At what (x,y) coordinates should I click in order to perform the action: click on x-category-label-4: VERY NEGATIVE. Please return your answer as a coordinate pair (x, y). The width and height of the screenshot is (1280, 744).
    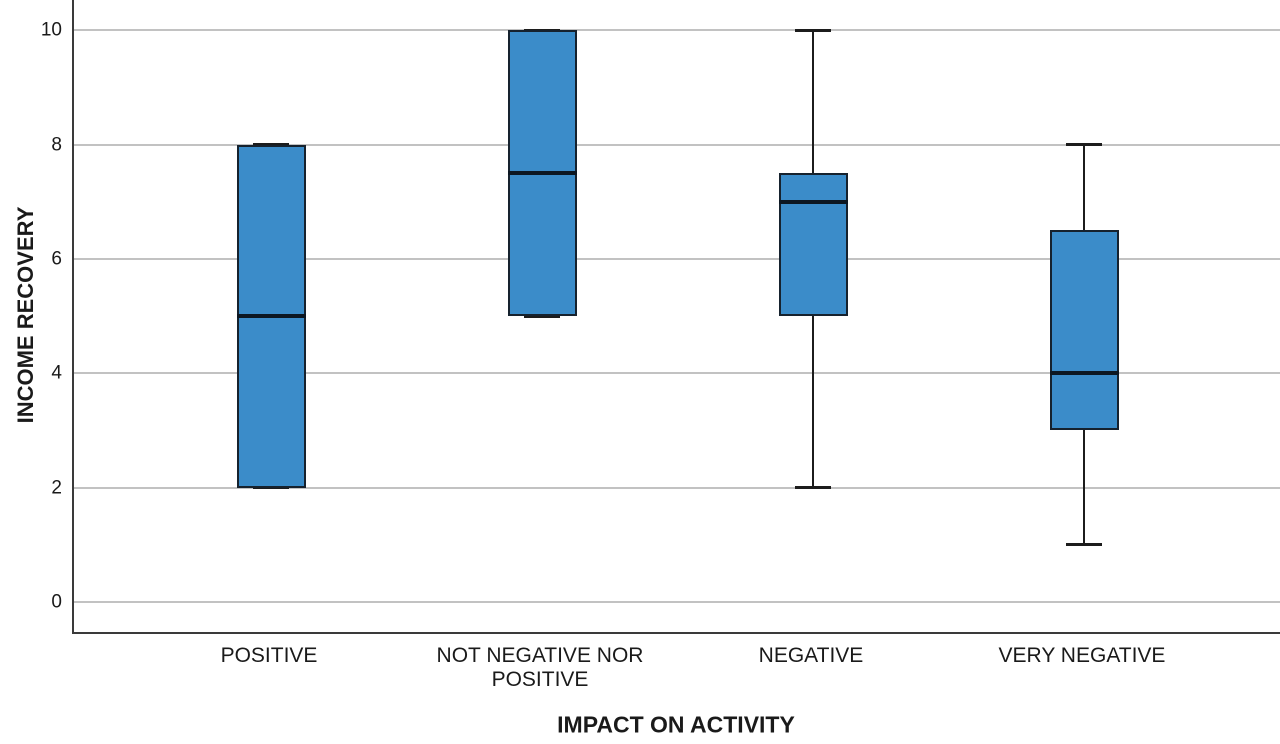
    Looking at the image, I should click on (1082, 655).